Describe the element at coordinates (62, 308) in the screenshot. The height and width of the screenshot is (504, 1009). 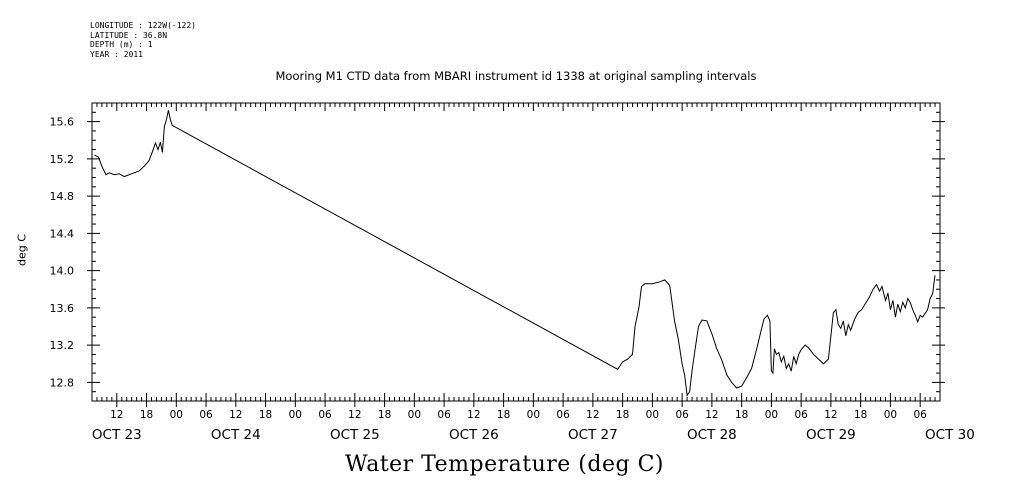
I see `y-tick-label: 13.6` at that location.